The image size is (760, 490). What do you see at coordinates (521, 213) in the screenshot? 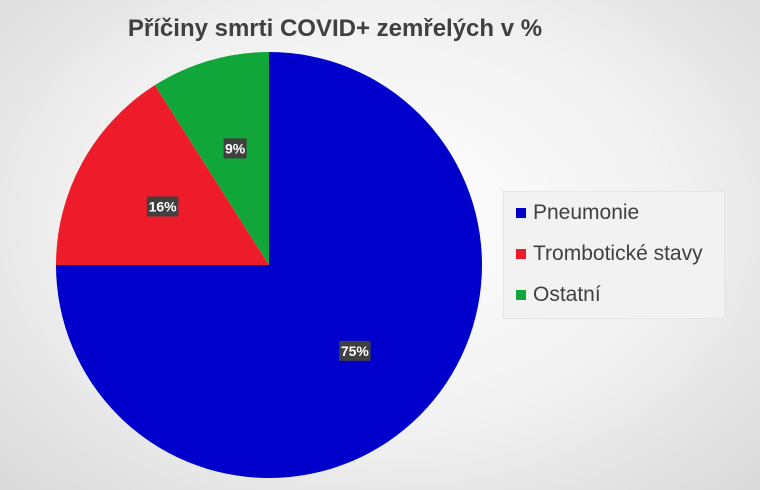
I see `legend-swatch-pneumonie` at bounding box center [521, 213].